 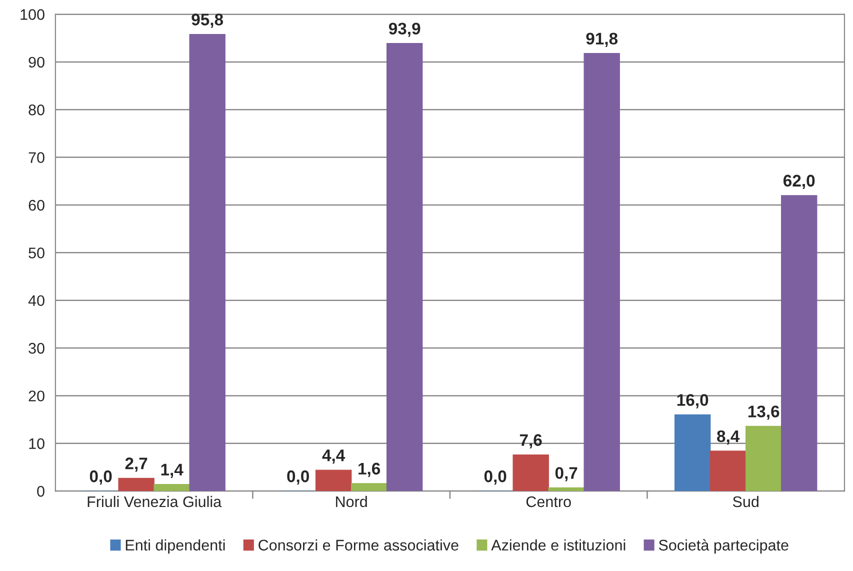 I want to click on y-tick-label: 80, so click(x=36, y=110).